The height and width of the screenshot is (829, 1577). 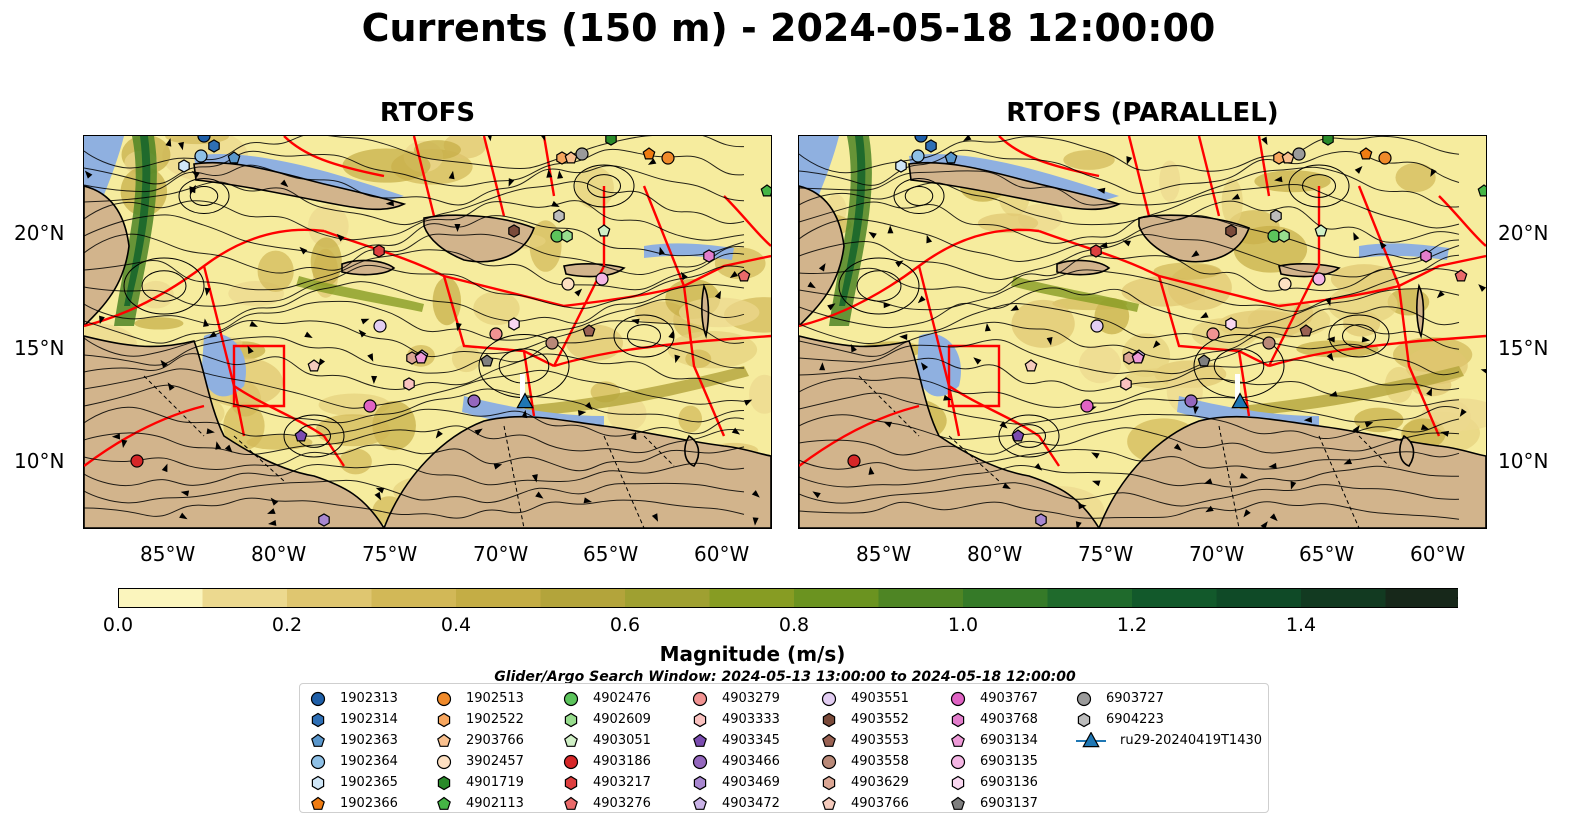 I want to click on yucatan-peninsula, so click(x=107, y=256).